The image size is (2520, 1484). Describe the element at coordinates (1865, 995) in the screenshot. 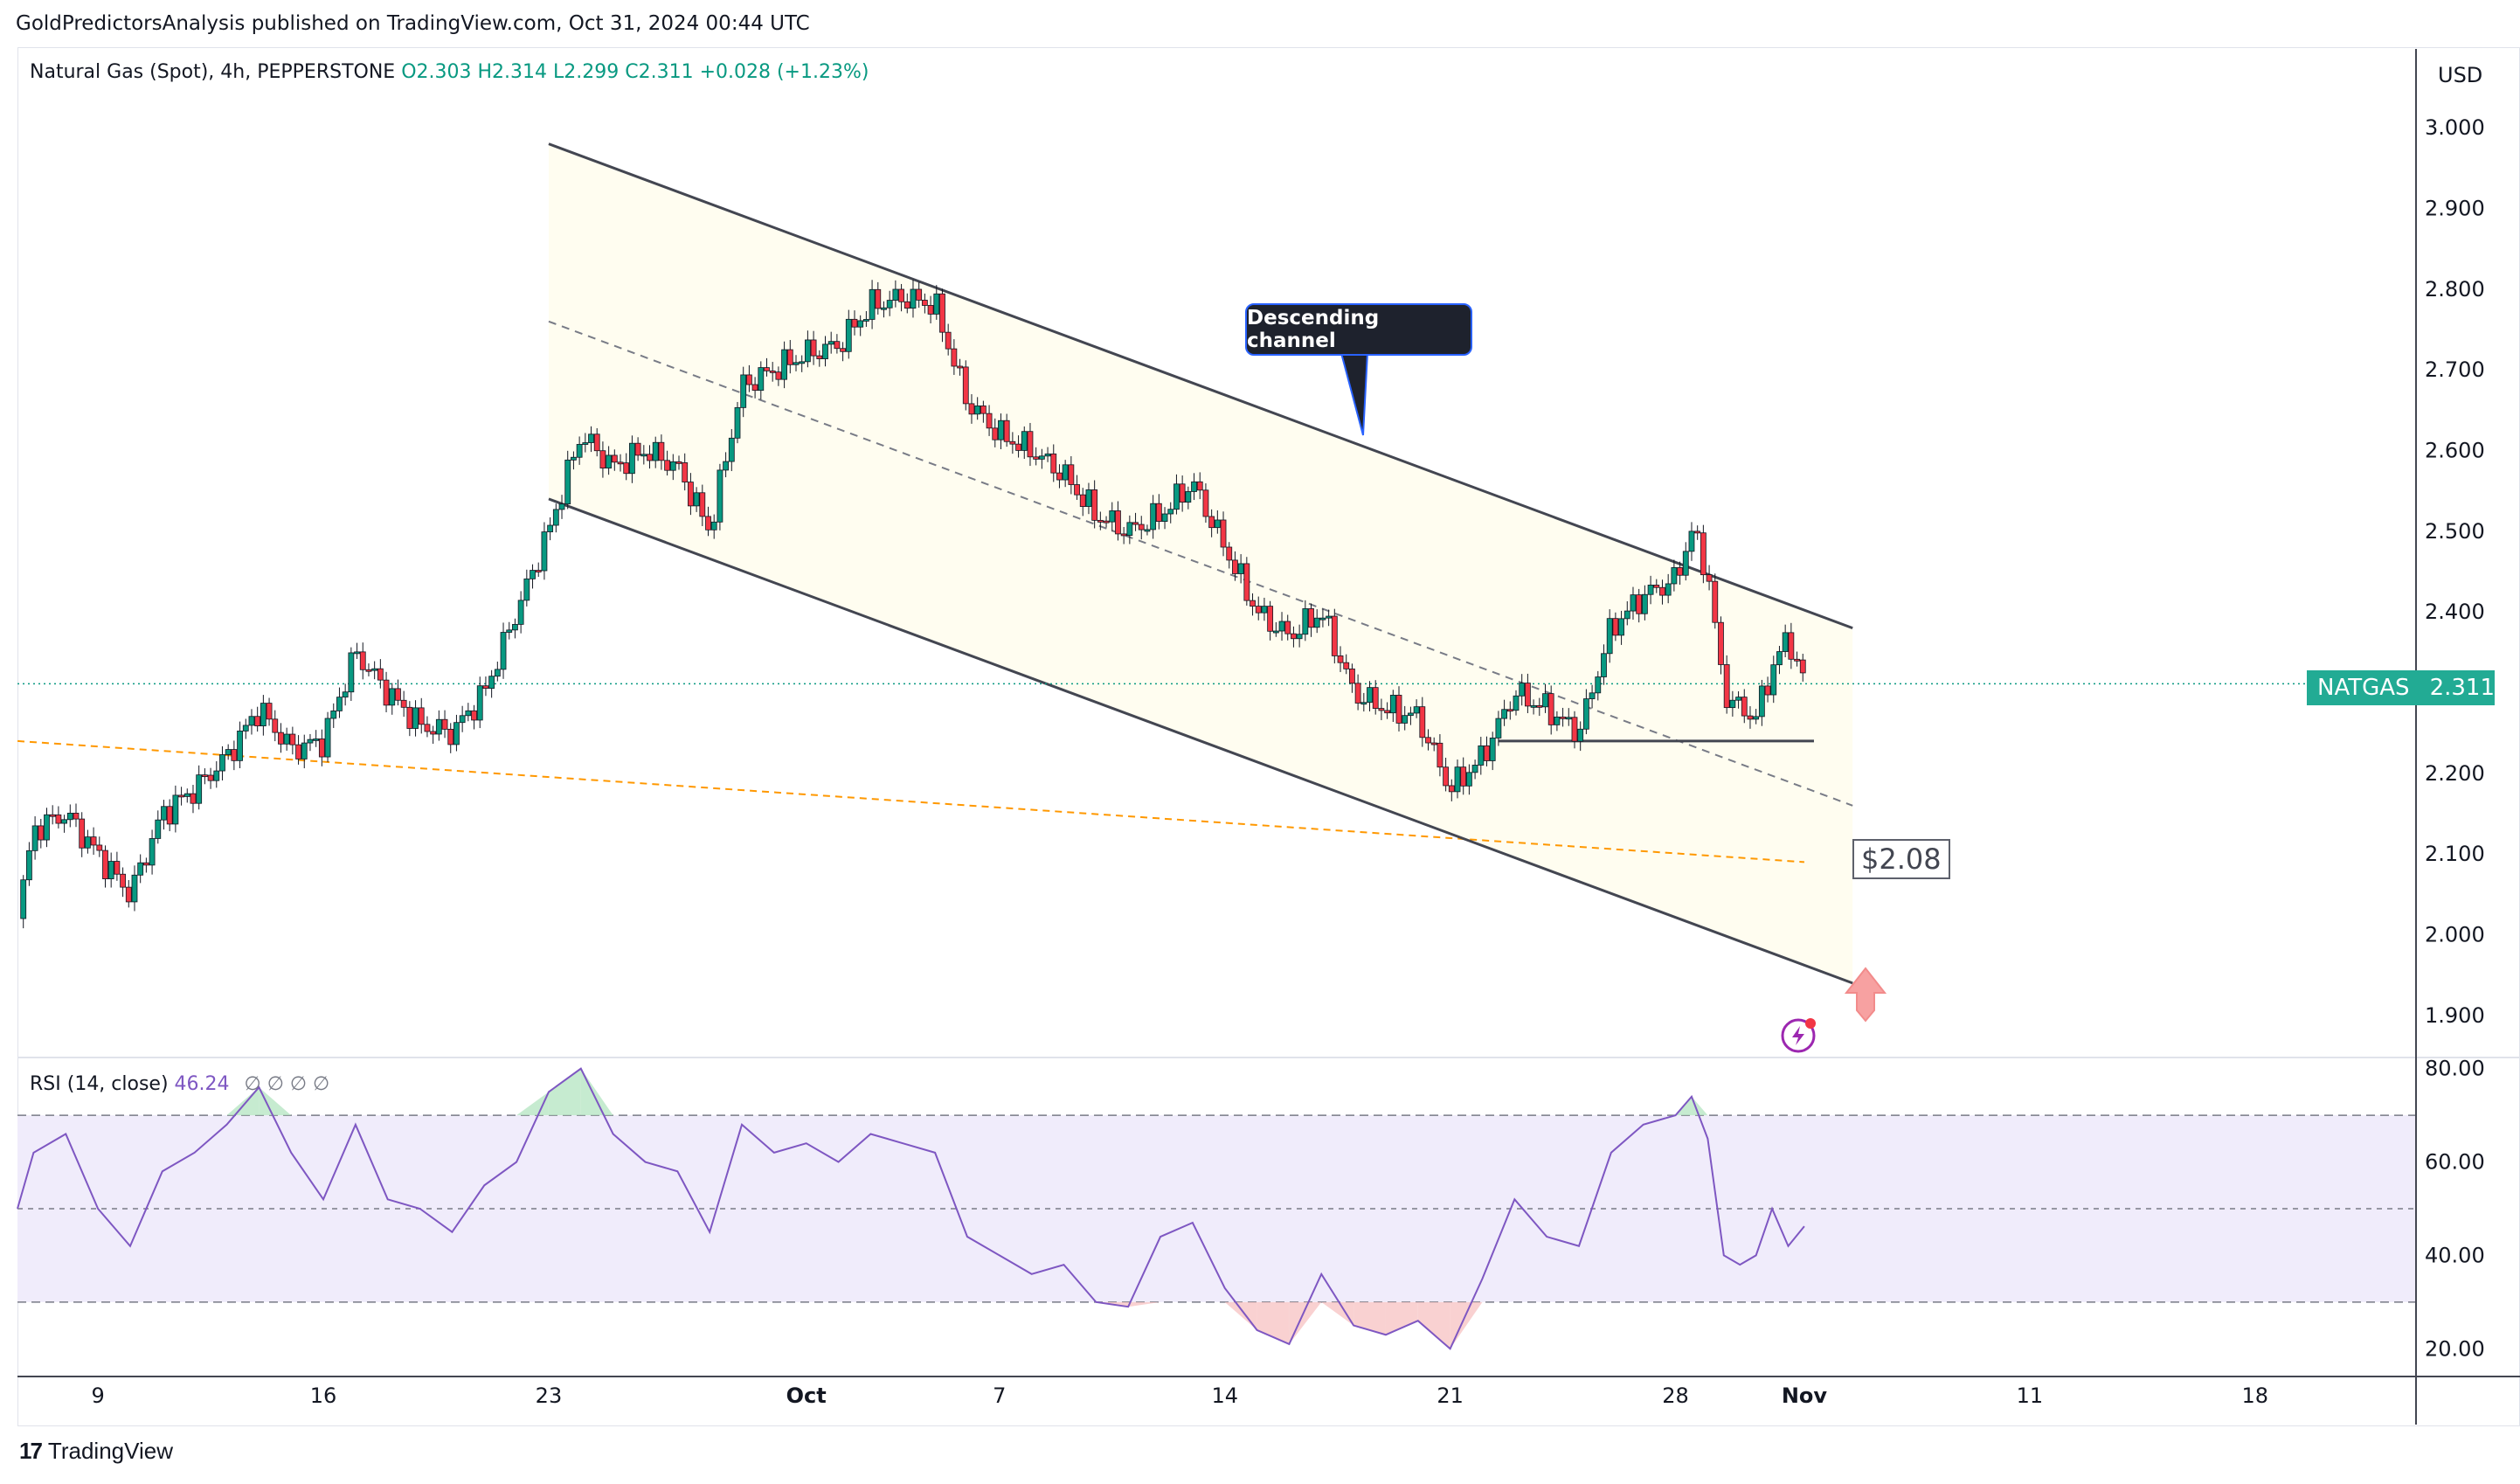

I see `target-arrow-icon` at that location.